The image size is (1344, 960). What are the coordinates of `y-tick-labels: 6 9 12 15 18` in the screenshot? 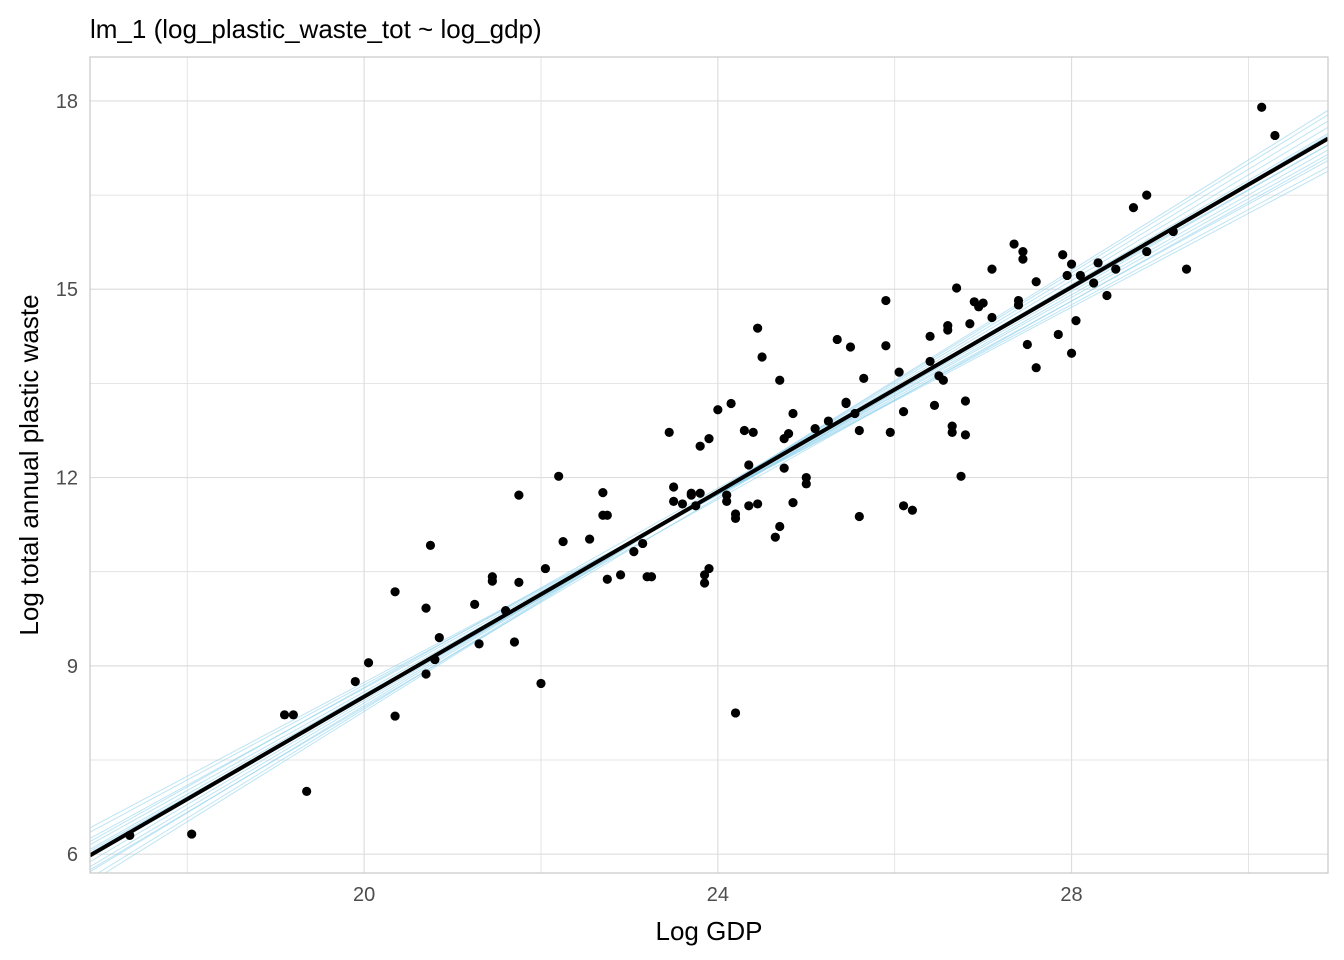 It's located at (67, 478).